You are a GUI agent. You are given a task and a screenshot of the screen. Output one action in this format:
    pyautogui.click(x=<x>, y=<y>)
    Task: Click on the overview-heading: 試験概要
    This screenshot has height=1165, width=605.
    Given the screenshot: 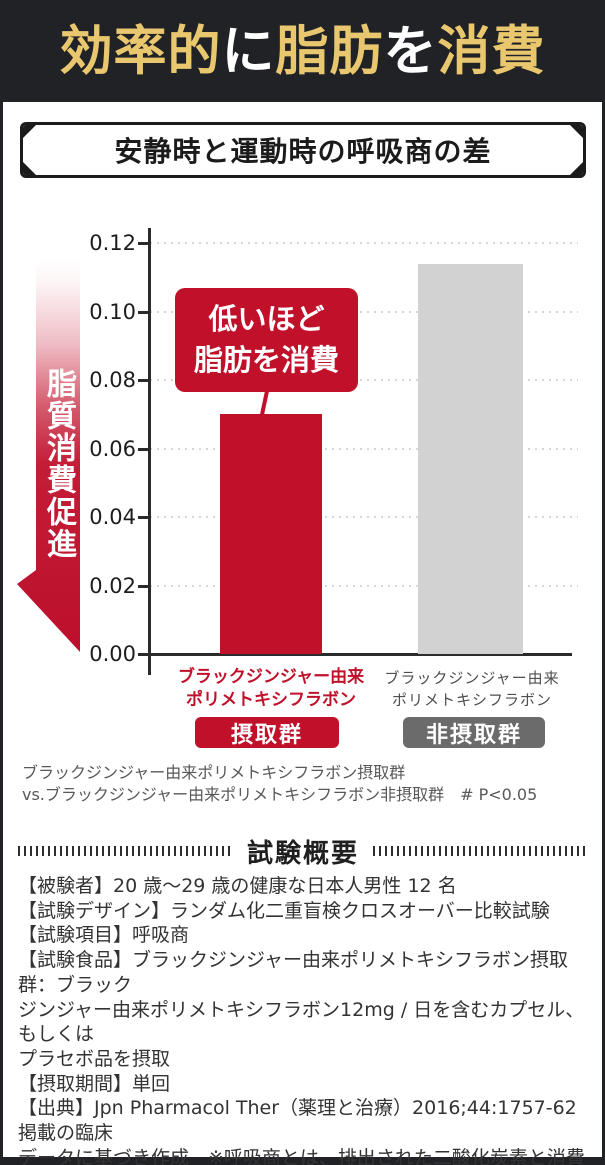 What is the action you would take?
    pyautogui.click(x=303, y=853)
    